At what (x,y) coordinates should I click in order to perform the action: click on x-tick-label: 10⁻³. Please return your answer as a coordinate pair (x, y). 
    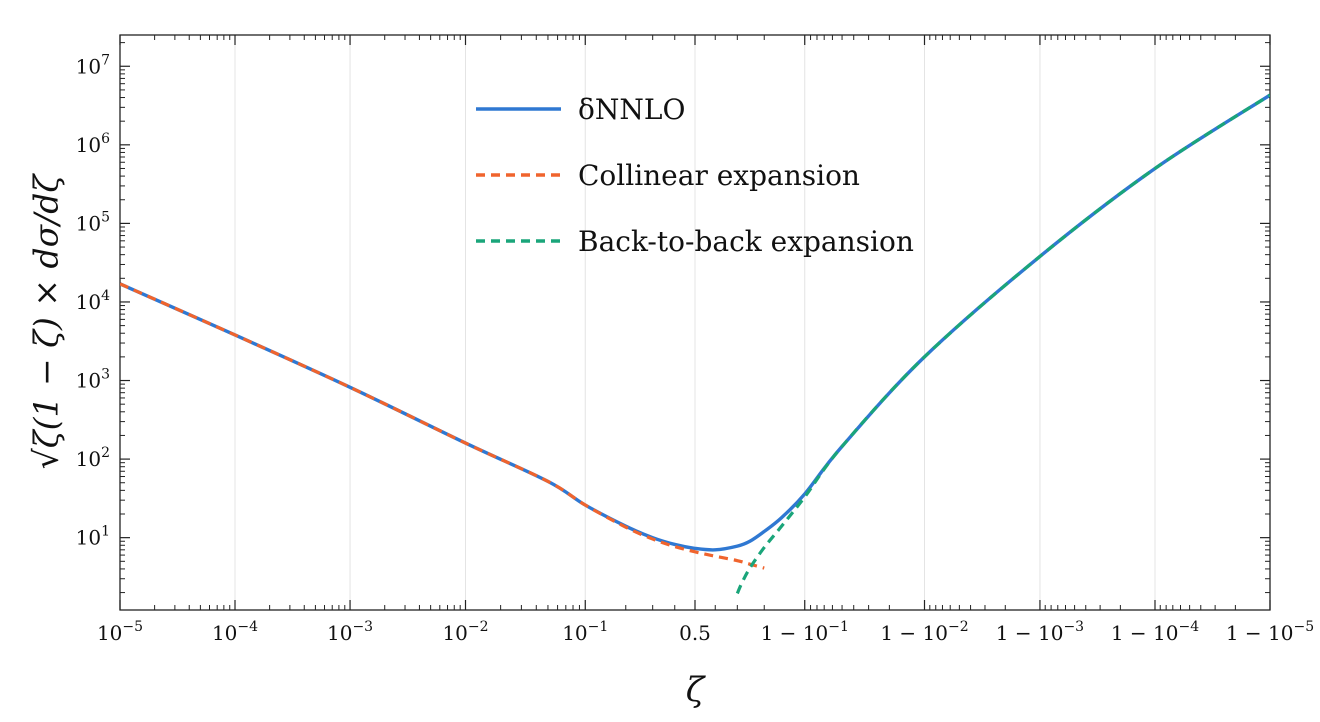
    Looking at the image, I should click on (350, 632).